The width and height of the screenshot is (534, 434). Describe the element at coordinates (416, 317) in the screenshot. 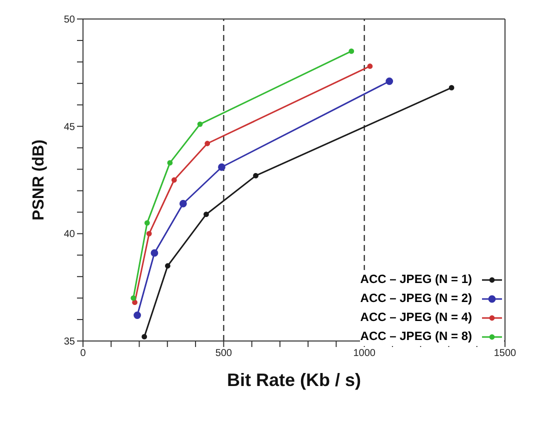

I see `legend-label: ACC – JPEG (N = 4)` at that location.